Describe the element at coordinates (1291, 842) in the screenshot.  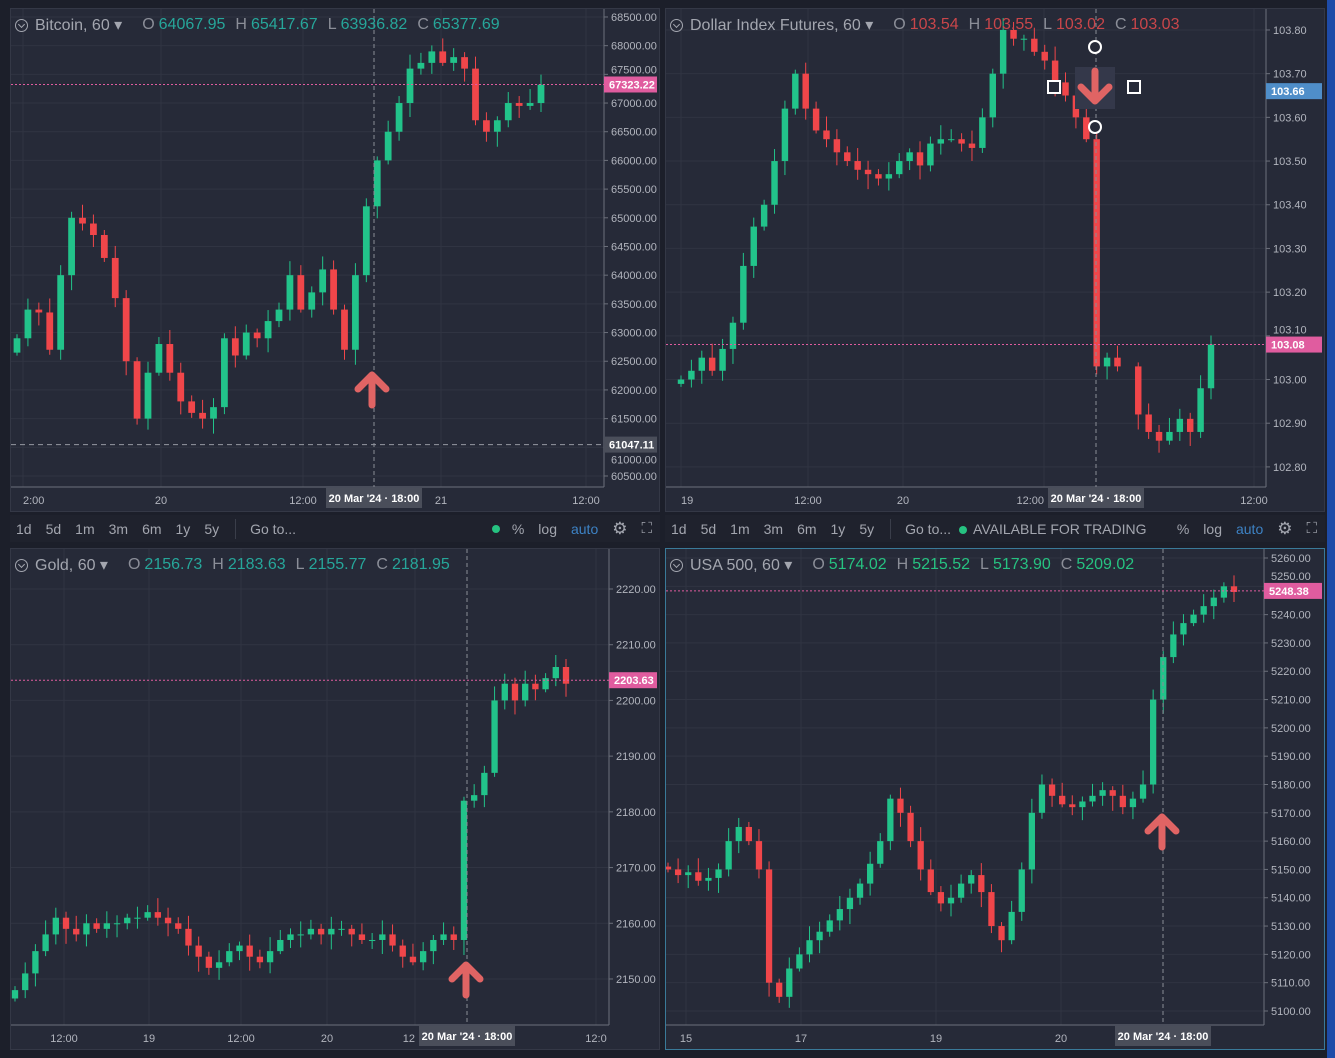
I see `price-tick-label: 5160.00` at that location.